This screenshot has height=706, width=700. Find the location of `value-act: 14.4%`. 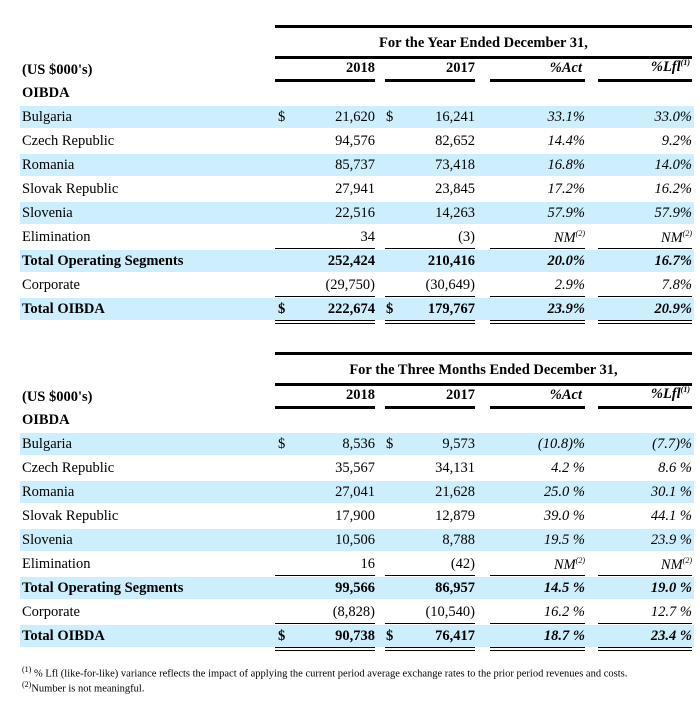

value-act: 14.4% is located at coordinates (566, 141).